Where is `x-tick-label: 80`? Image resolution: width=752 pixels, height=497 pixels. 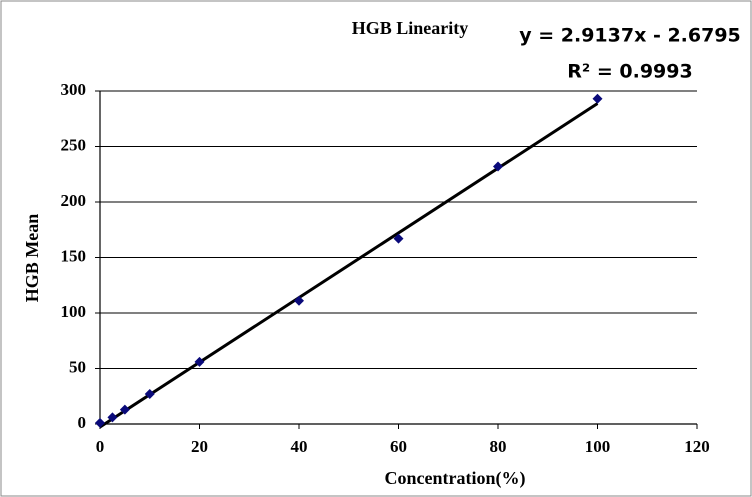
x-tick-label: 80 is located at coordinates (498, 446).